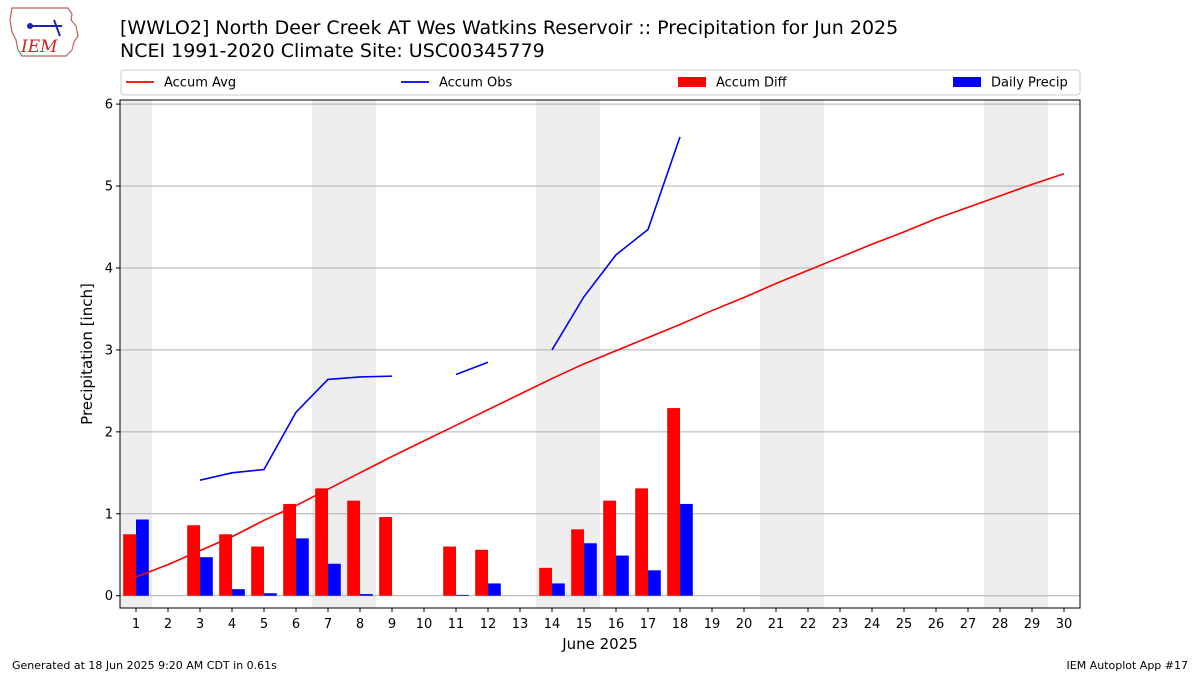 The height and width of the screenshot is (675, 1200). Describe the element at coordinates (39, 47) in the screenshot. I see `logo-text: IEM` at that location.